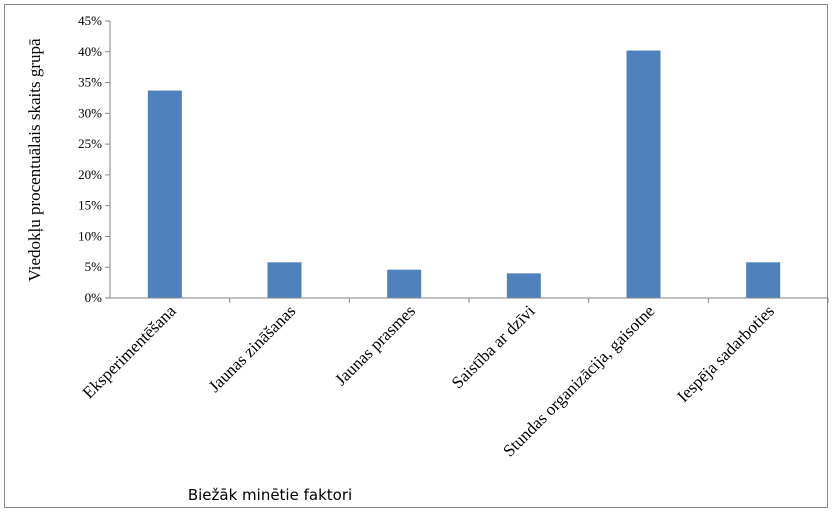 The height and width of the screenshot is (512, 832). What do you see at coordinates (34, 160) in the screenshot?
I see `y-axis-label: Viedokļu procentuālais skaits grupā` at bounding box center [34, 160].